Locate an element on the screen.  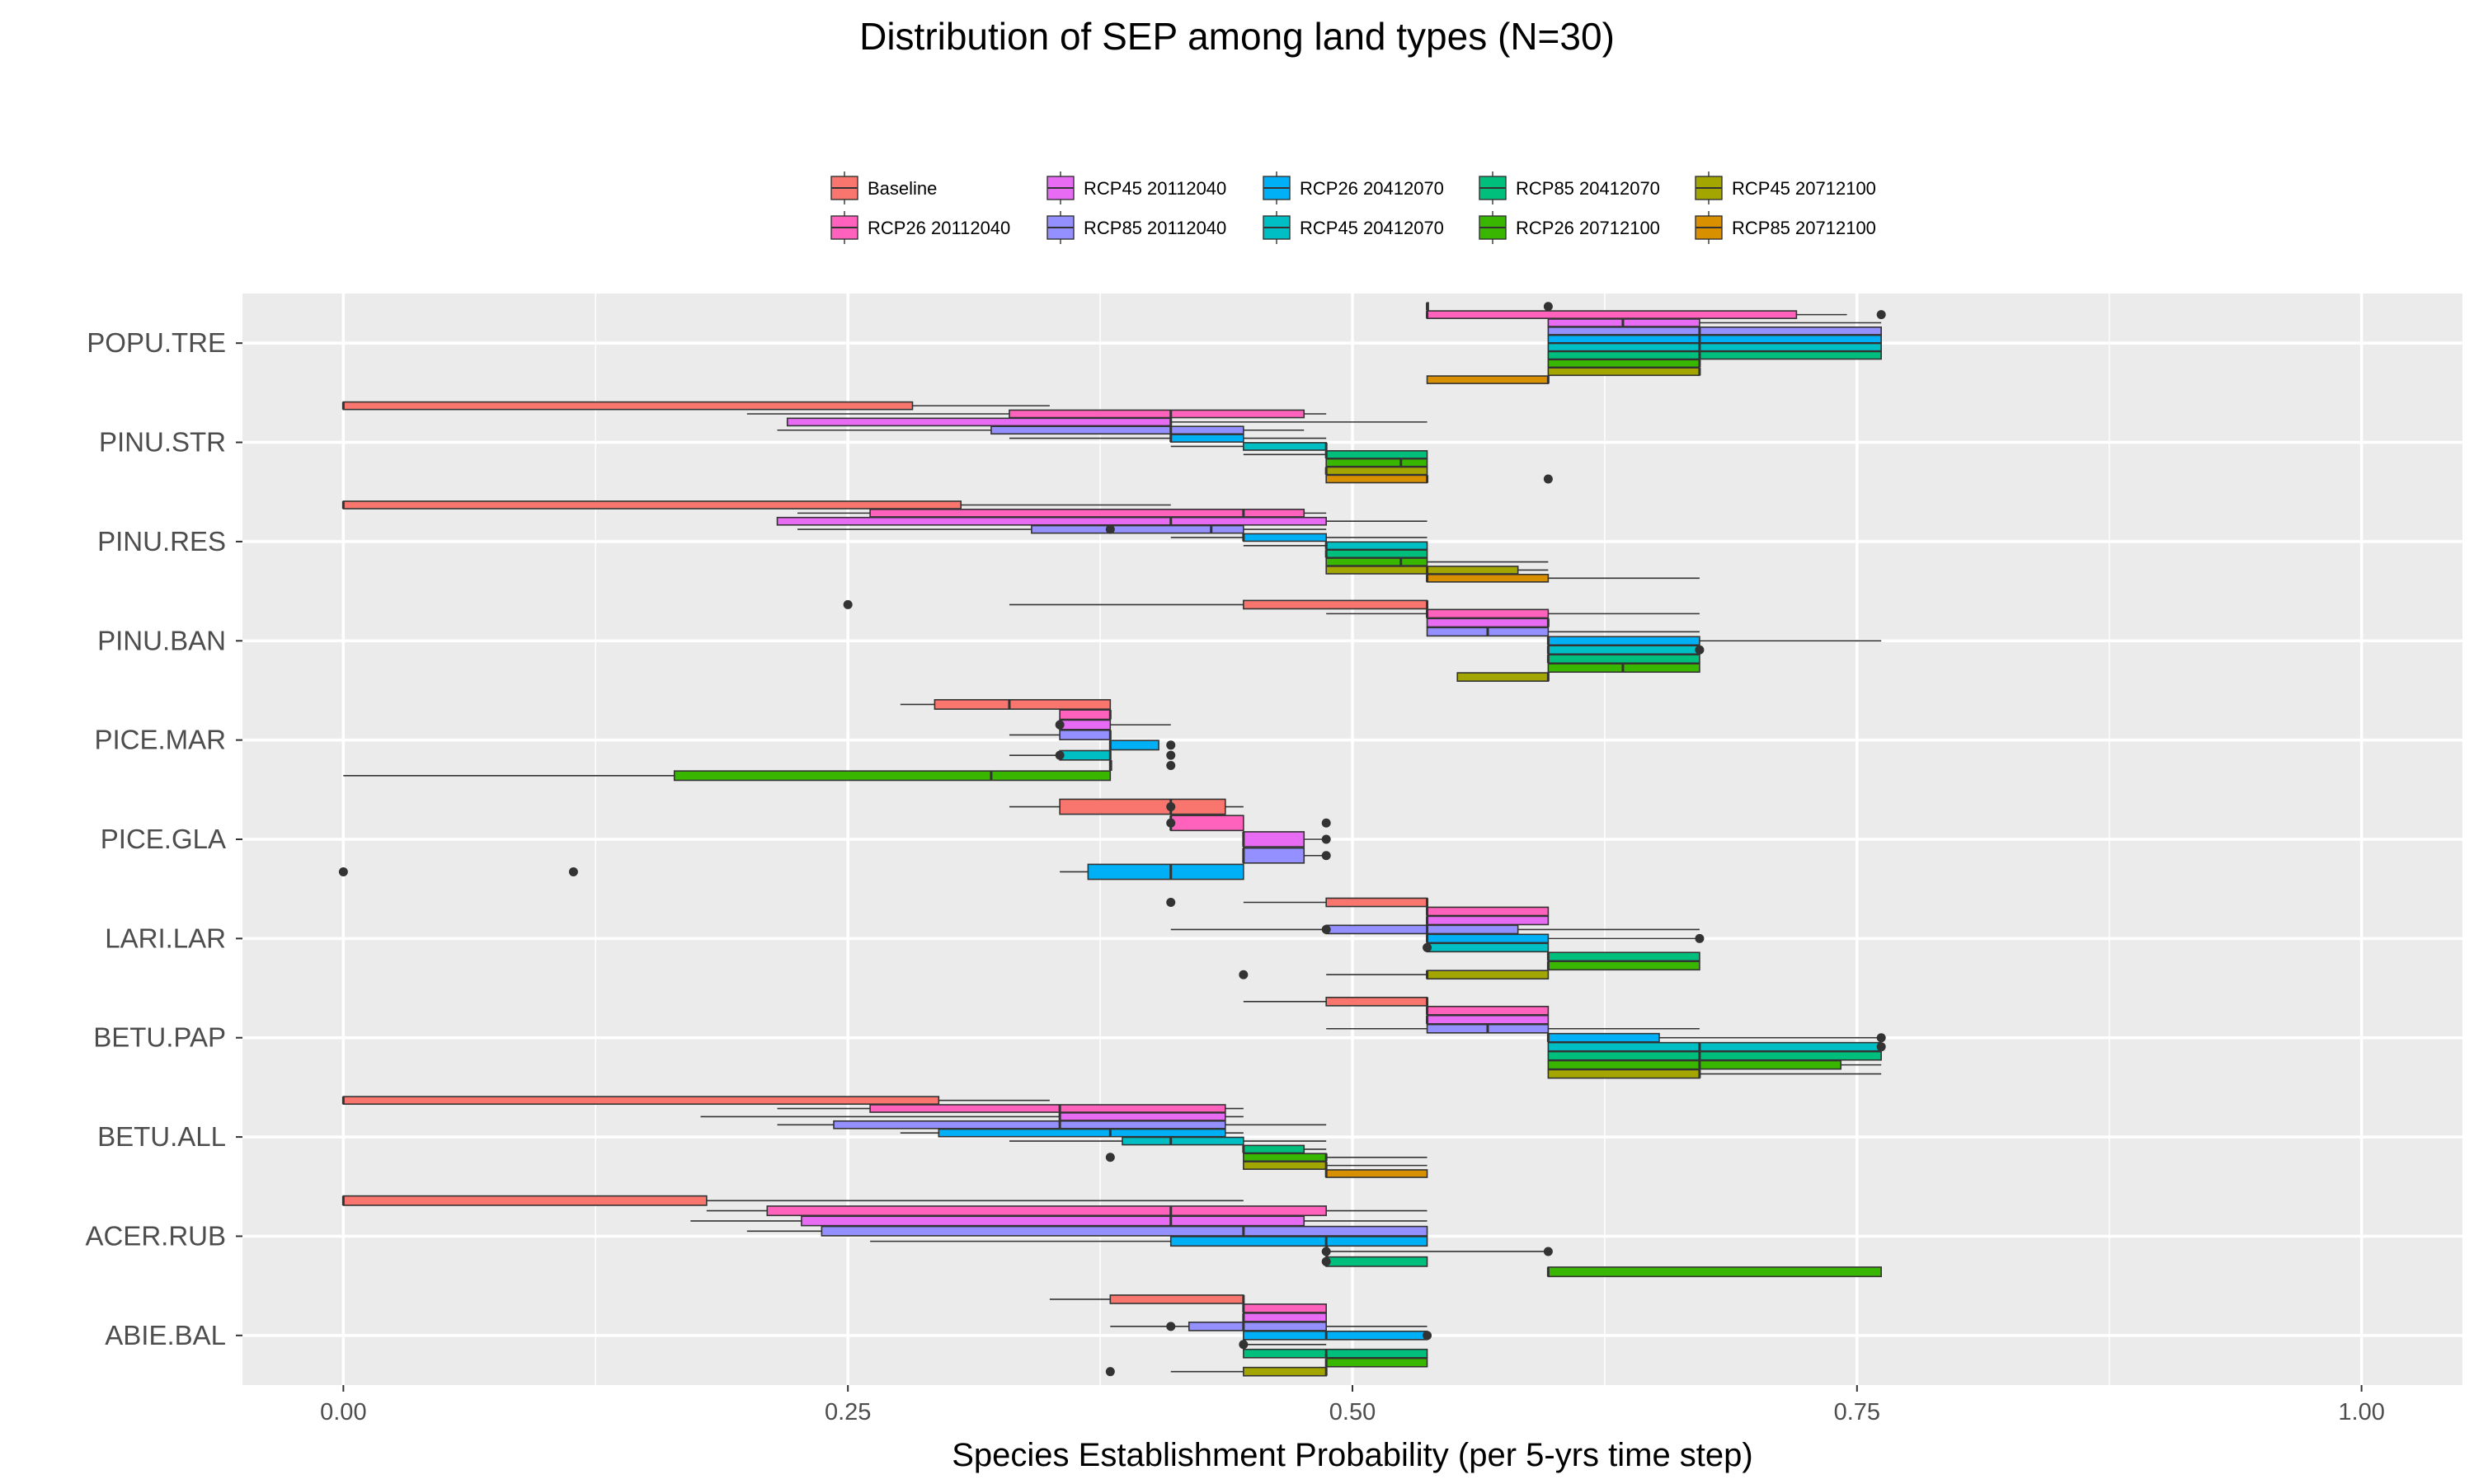
box-POPU.TRE-9 is located at coordinates (1488, 379).